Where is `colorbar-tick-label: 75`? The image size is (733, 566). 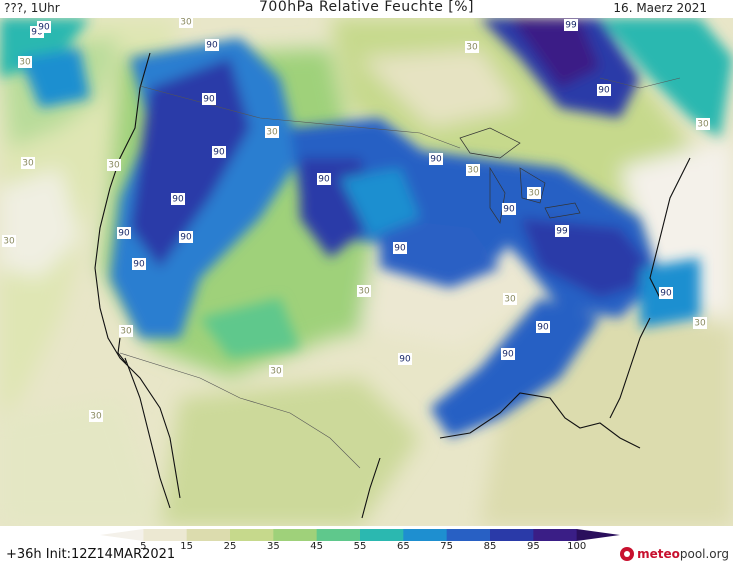
colorbar-tick-label: 75 is located at coordinates (447, 546).